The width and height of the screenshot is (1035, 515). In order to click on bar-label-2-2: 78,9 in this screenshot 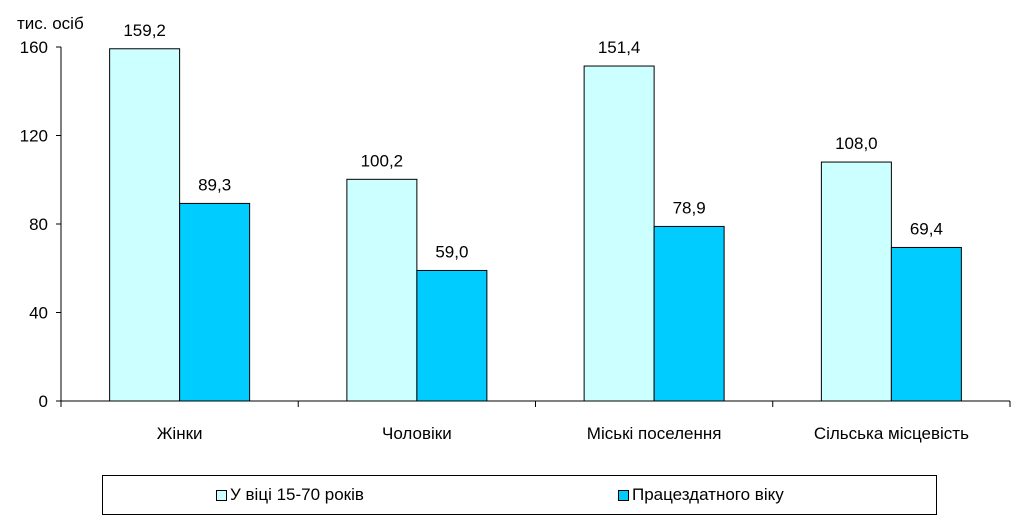, I will do `click(689, 207)`.